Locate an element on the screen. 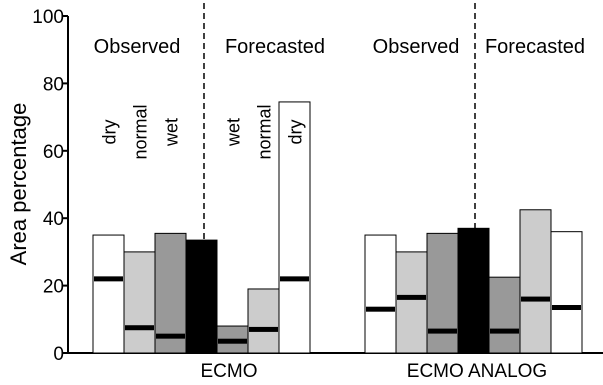 The width and height of the screenshot is (603, 385). x-category-label: ECMO ANALOG is located at coordinates (477, 371).